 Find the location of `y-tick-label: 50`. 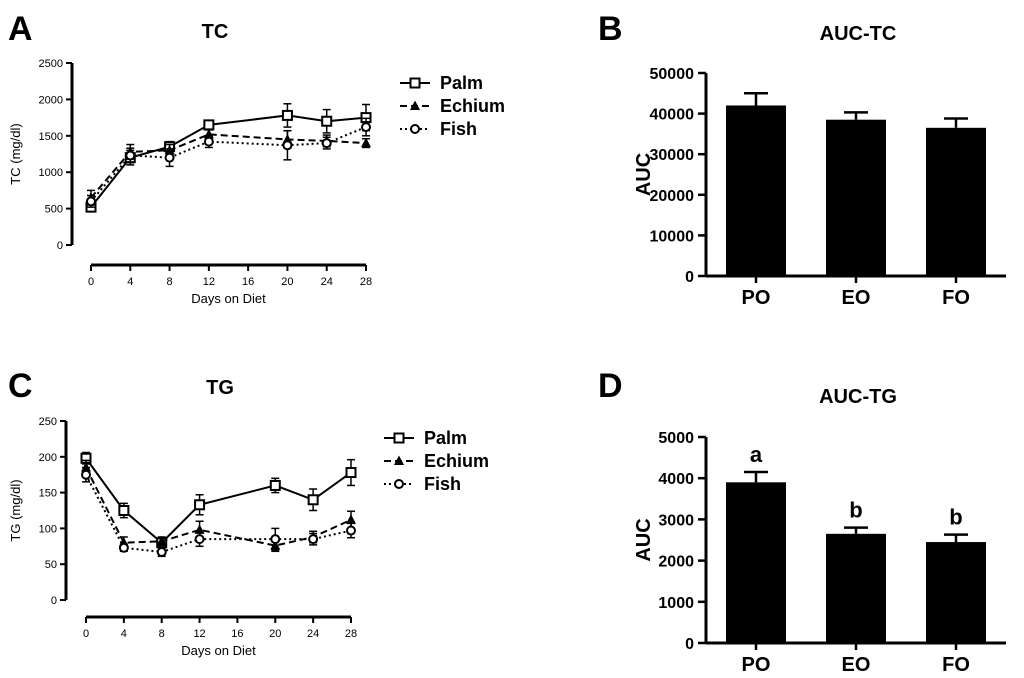

y-tick-label: 50 is located at coordinates (51, 565).